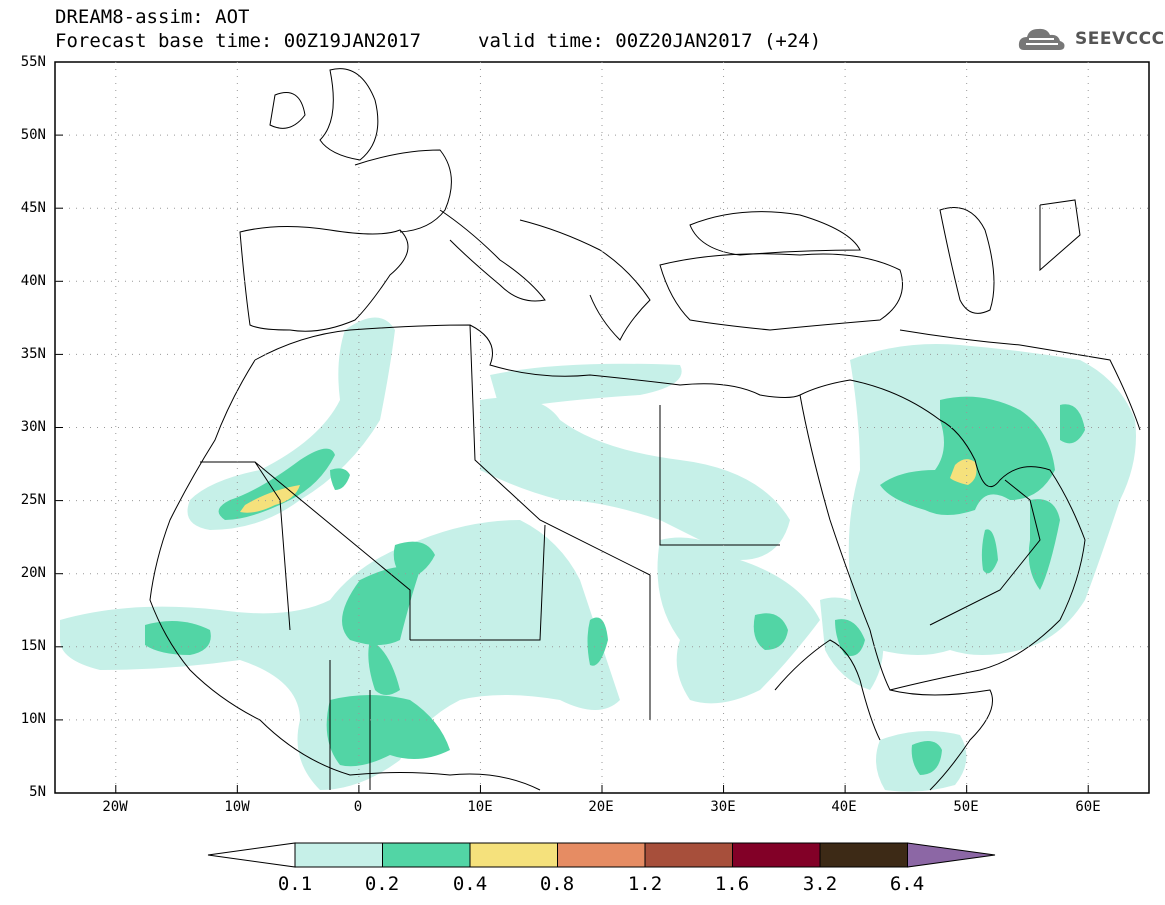 This screenshot has width=1165, height=905. Describe the element at coordinates (295, 884) in the screenshot. I see `colorbar-label: 0.1` at that location.